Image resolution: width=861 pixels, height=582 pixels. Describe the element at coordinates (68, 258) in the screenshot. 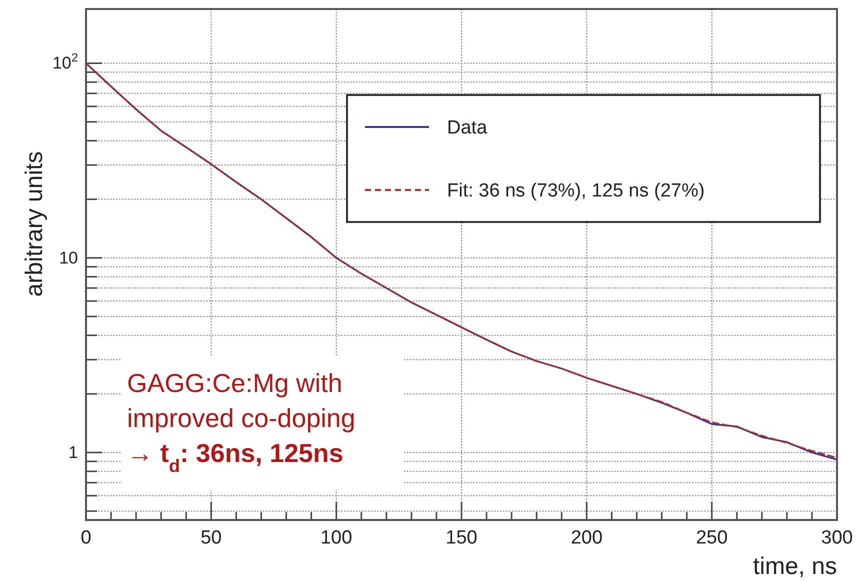

I see `y-tick-label: 10` at that location.